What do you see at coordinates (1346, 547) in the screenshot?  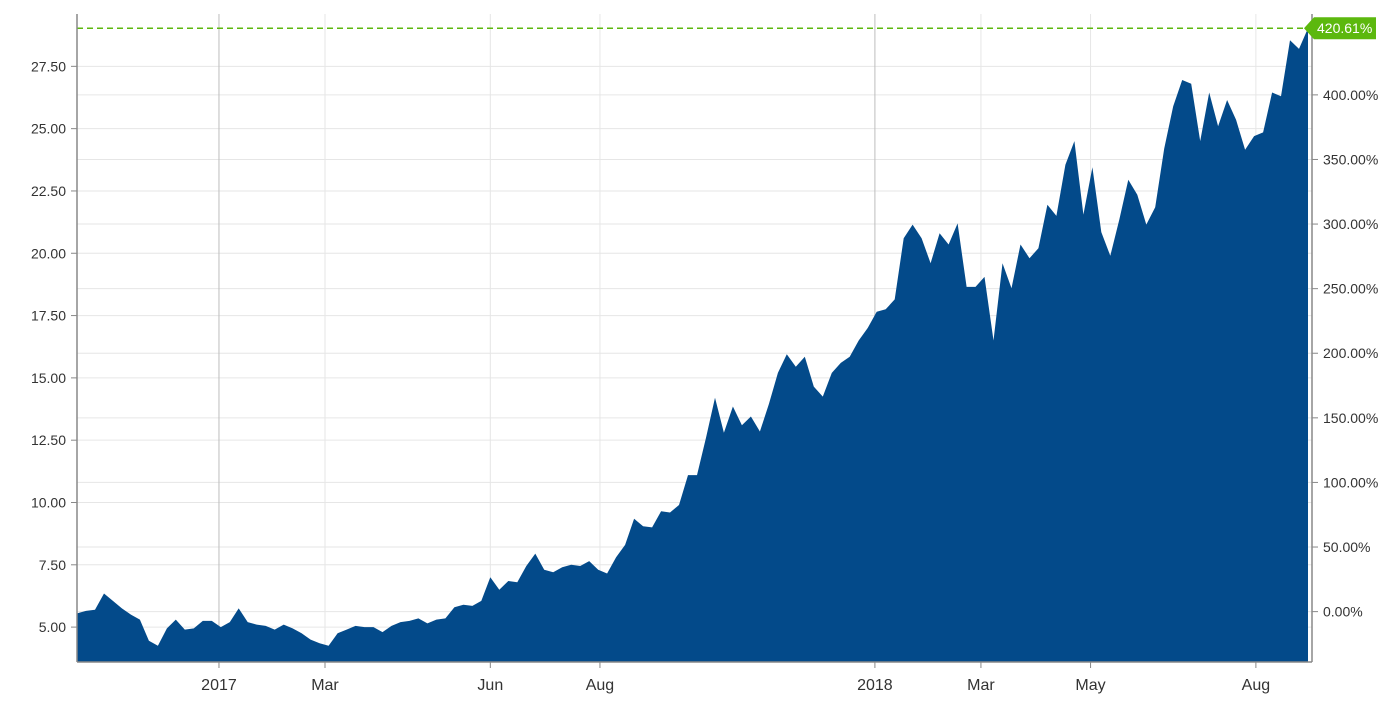 I see `right-y-tick-label: 50.00%` at bounding box center [1346, 547].